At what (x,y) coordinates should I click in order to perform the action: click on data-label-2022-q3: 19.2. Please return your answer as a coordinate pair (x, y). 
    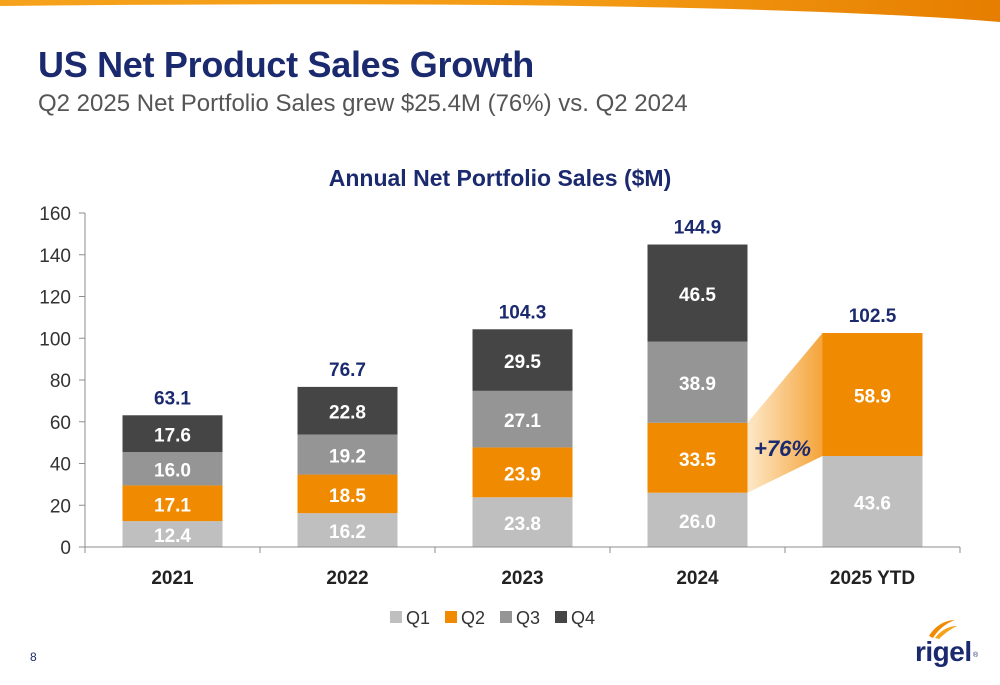
    Looking at the image, I should click on (347, 457).